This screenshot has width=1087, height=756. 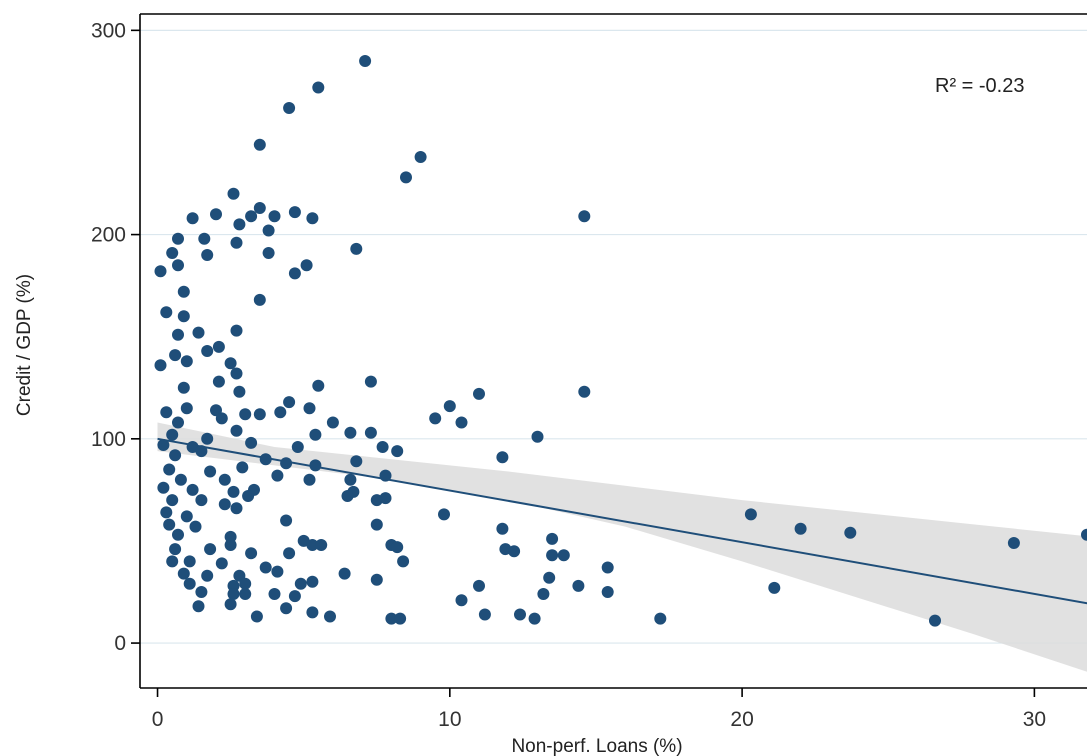 What do you see at coordinates (108, 30) in the screenshot?
I see `y-tick-label: 300` at bounding box center [108, 30].